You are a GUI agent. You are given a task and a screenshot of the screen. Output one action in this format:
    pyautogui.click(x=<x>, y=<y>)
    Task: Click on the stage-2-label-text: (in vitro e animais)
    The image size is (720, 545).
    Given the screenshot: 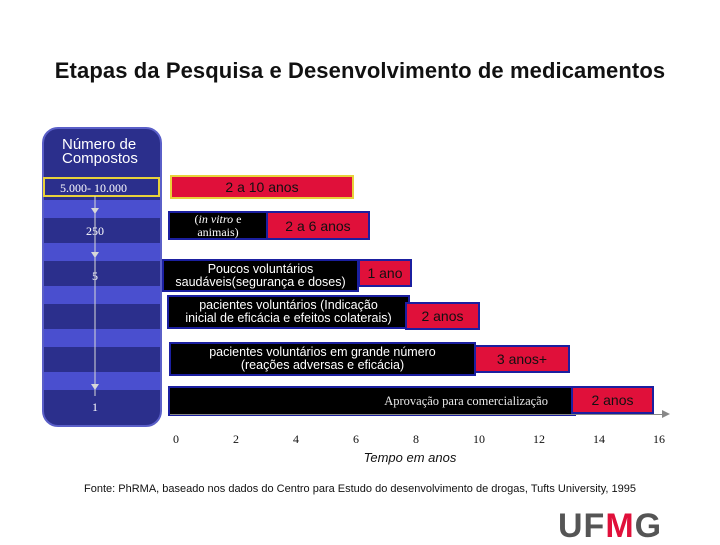 What is the action you would take?
    pyautogui.click(x=218, y=225)
    